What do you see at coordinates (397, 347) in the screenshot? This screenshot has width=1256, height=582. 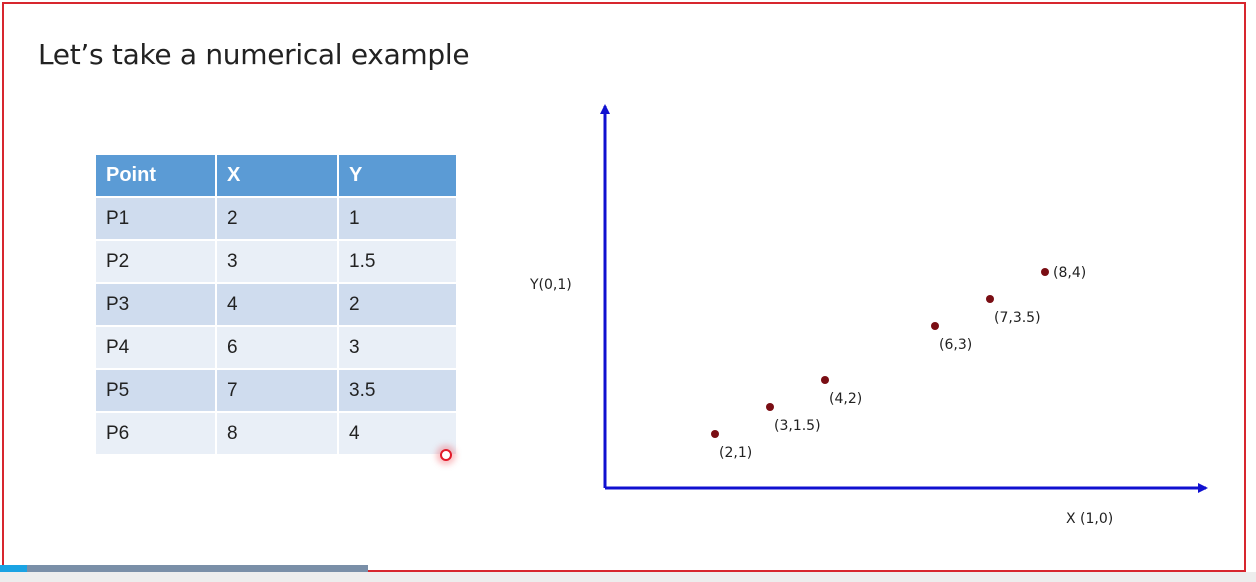 I see `cell-y: 3` at bounding box center [397, 347].